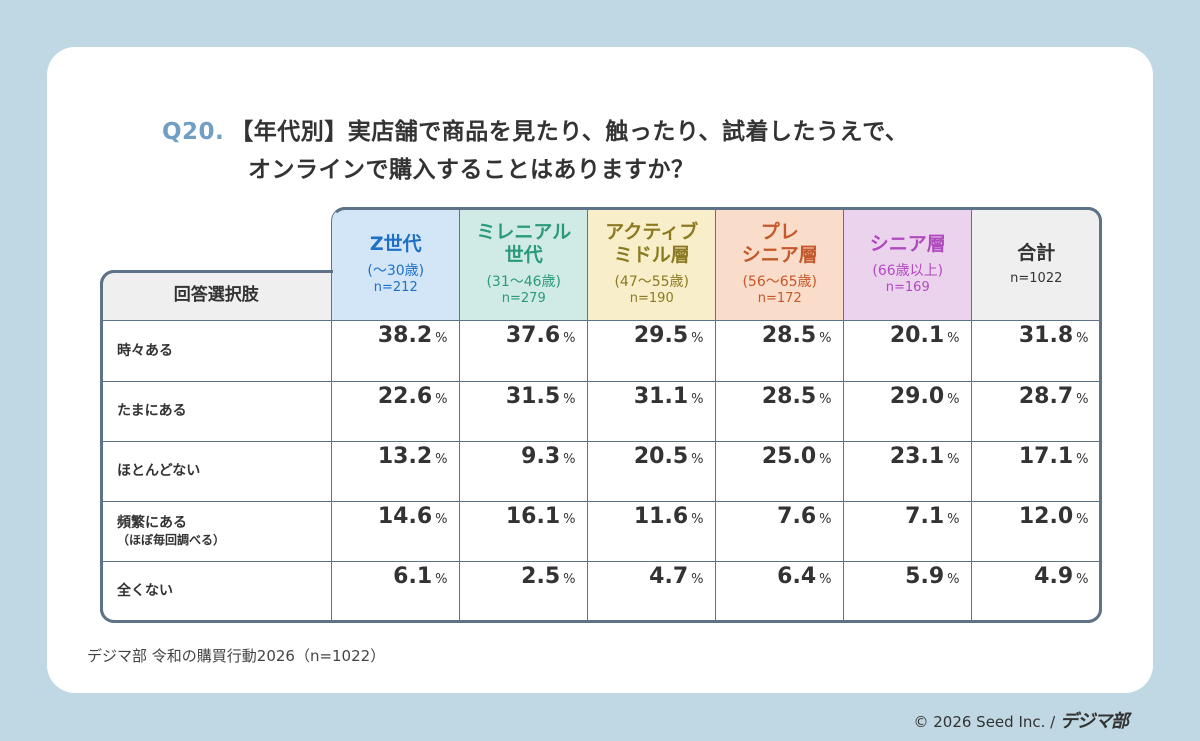 The height and width of the screenshot is (741, 1200). Describe the element at coordinates (541, 456) in the screenshot. I see `value-number: 9.3` at that location.